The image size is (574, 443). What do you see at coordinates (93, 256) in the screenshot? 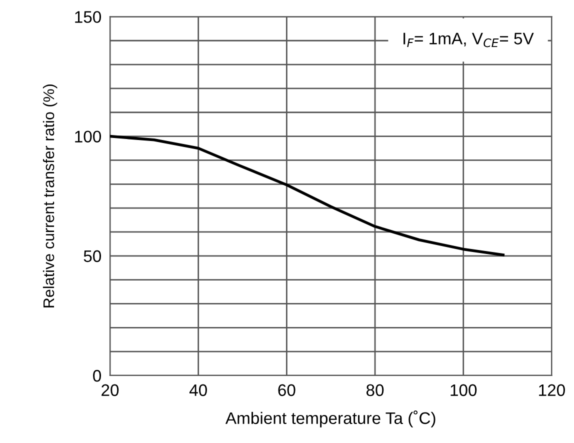
I see `y-tick-label: 50` at bounding box center [93, 256].